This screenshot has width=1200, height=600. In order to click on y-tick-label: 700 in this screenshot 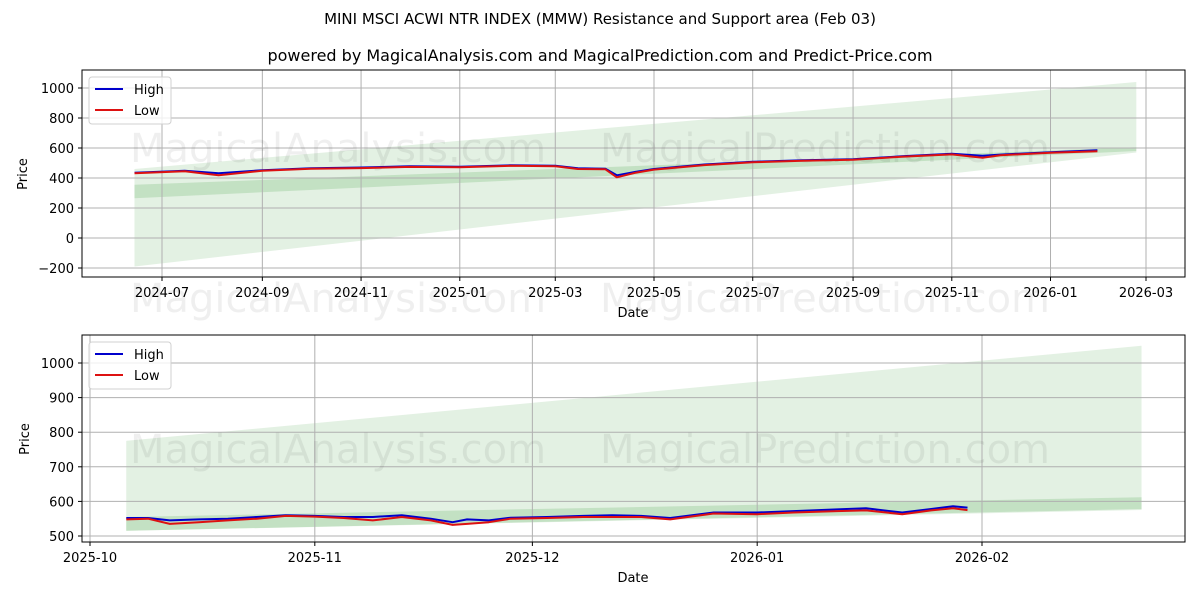, I will do `click(61, 468)`.